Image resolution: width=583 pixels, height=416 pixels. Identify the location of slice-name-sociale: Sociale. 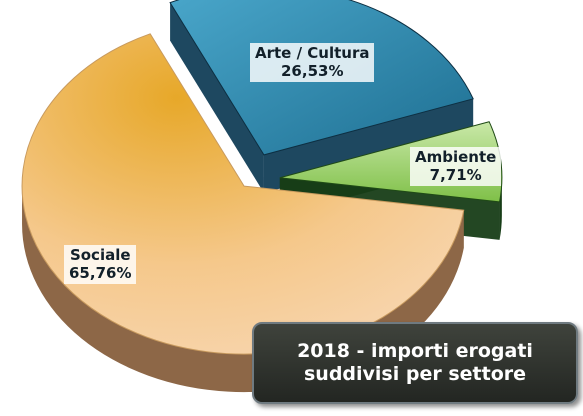
(100, 255).